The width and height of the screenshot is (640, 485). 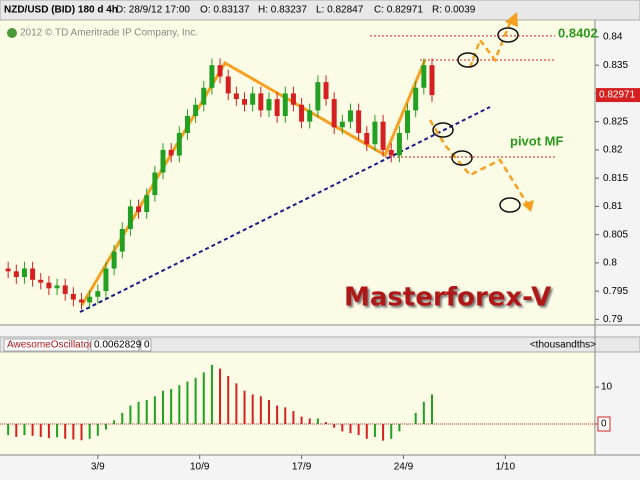 I want to click on x-tick-label: 3/9, so click(x=98, y=467).